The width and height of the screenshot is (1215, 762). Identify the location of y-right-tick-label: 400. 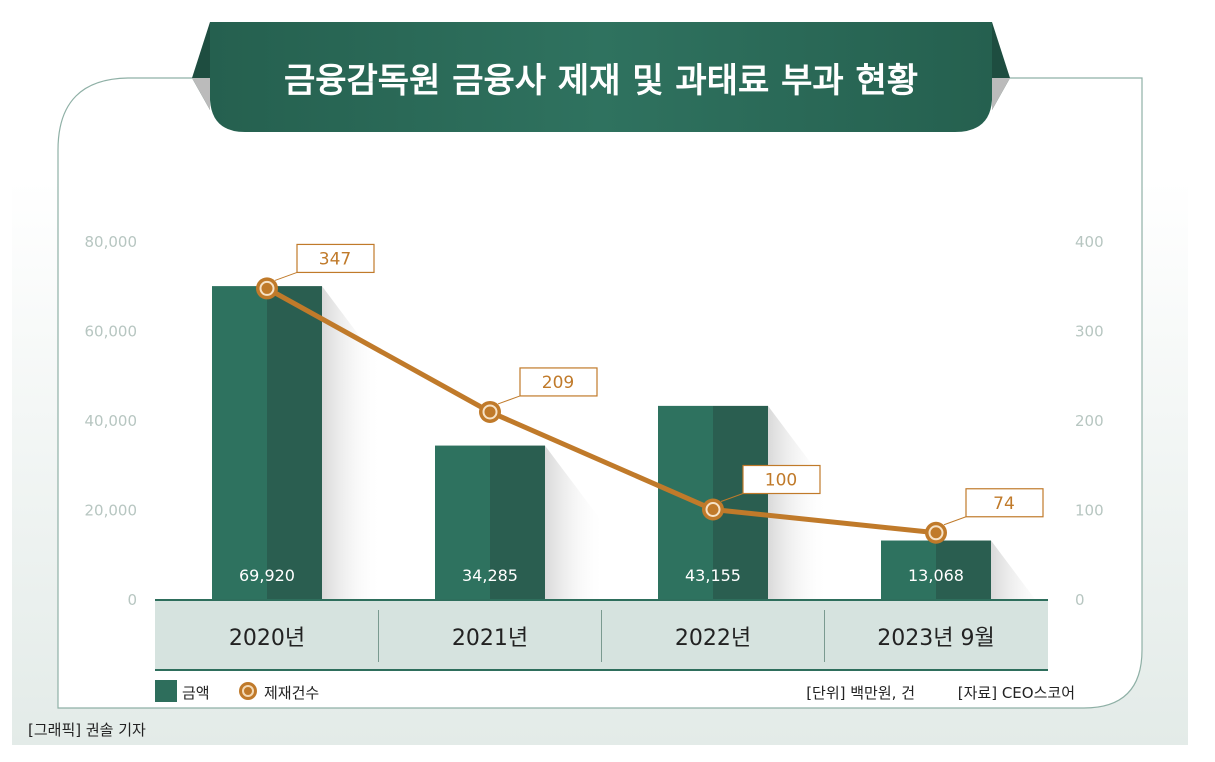
(1089, 242).